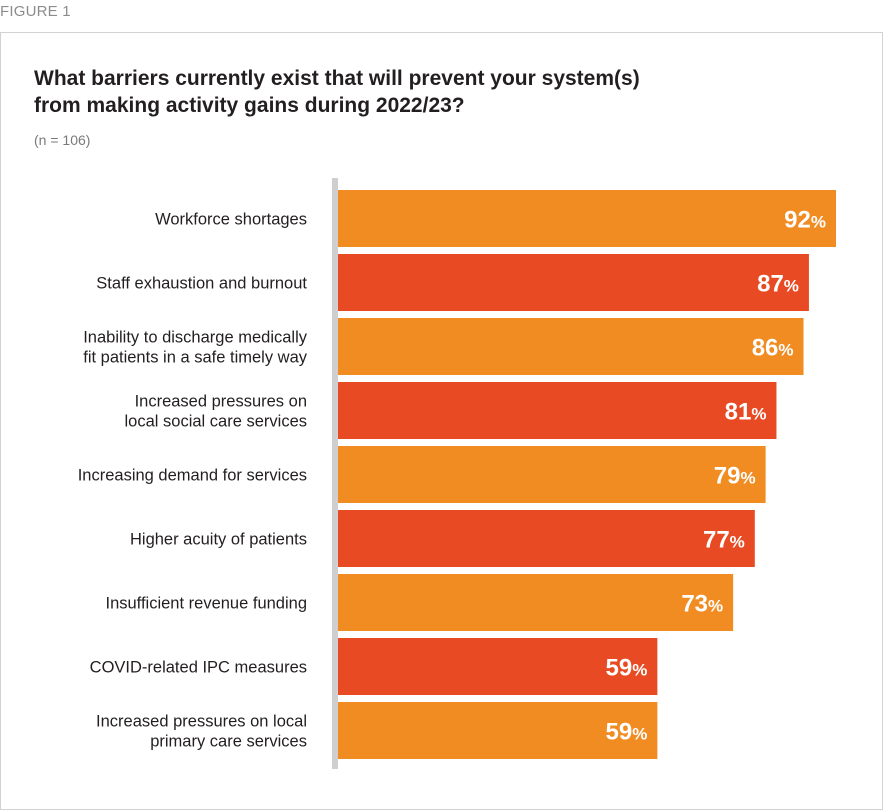  What do you see at coordinates (773, 348) in the screenshot?
I see `value-label: 86%` at bounding box center [773, 348].